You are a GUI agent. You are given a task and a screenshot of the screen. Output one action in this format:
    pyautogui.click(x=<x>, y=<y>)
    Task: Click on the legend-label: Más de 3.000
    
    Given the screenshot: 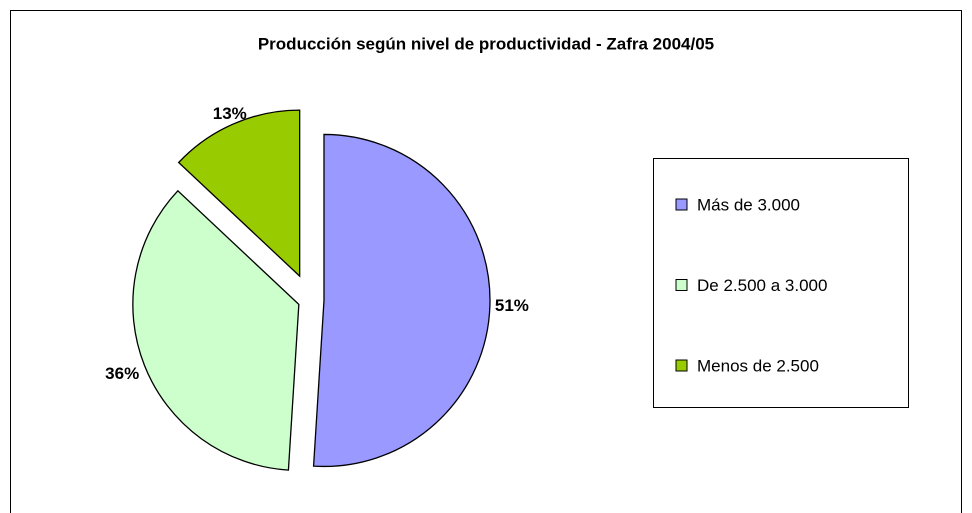 What is the action you would take?
    pyautogui.click(x=748, y=204)
    